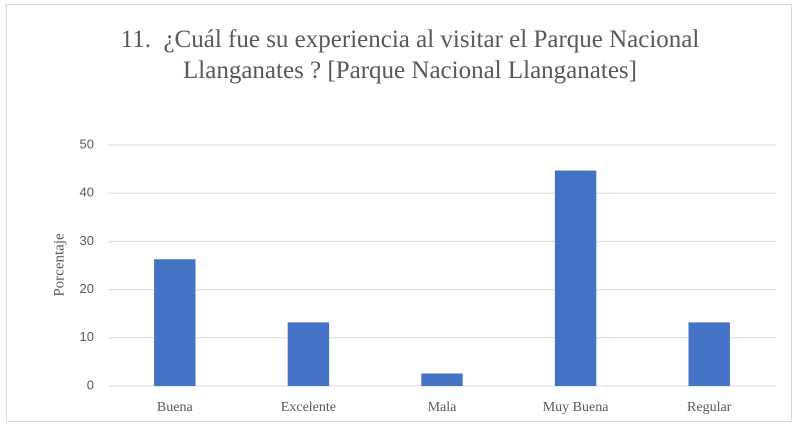  What do you see at coordinates (576, 407) in the screenshot?
I see `x-tick-label: Muy Buena` at bounding box center [576, 407].